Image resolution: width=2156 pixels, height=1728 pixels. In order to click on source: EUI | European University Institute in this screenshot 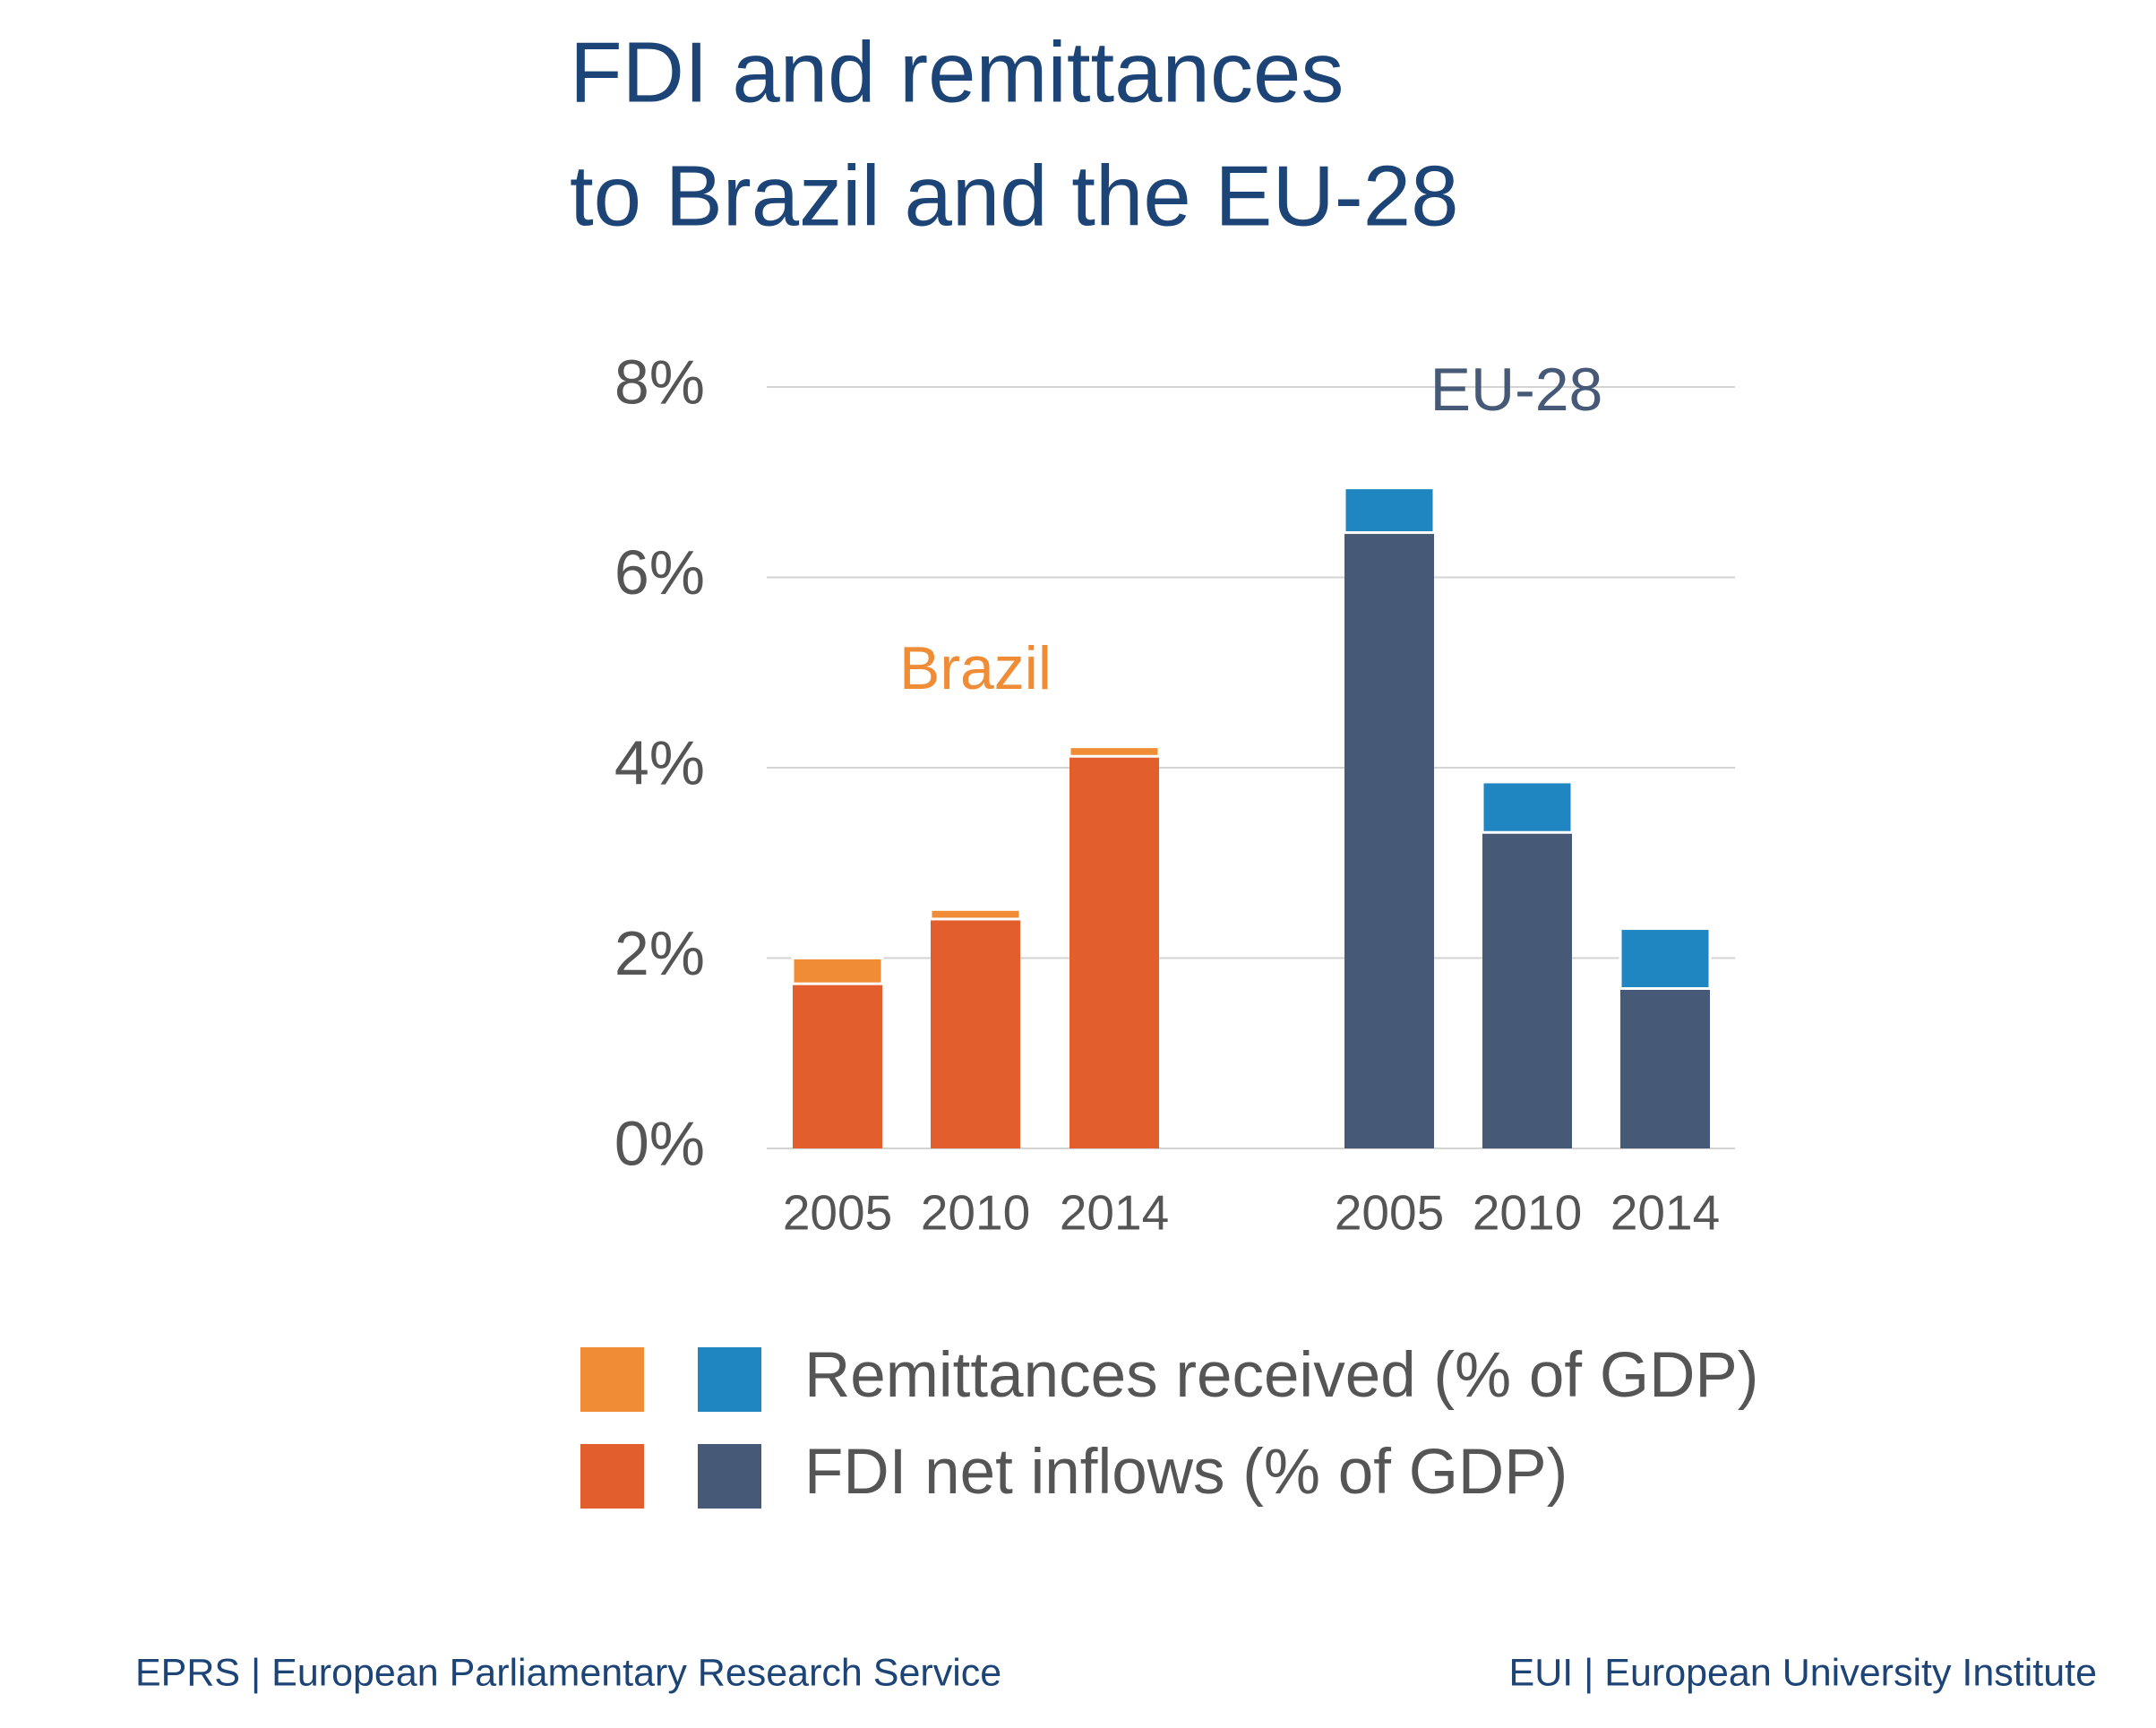, I will do `click(1803, 1672)`.